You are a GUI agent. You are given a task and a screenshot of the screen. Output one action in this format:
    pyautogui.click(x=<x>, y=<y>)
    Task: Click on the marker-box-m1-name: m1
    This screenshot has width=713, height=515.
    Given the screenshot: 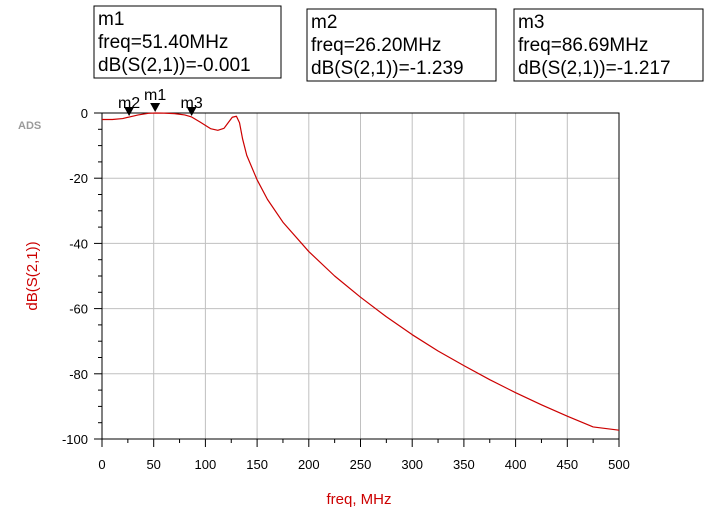 What is the action you would take?
    pyautogui.click(x=111, y=19)
    